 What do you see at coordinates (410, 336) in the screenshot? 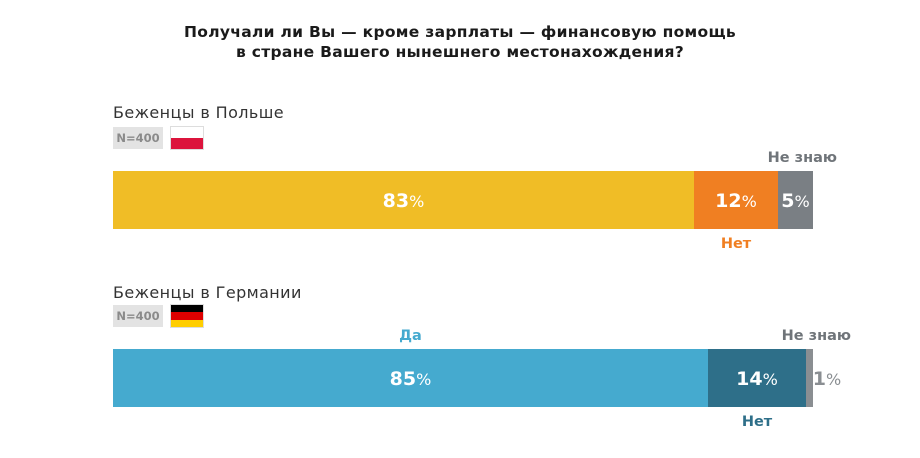
I see `segment-category-label: Да` at bounding box center [410, 336].